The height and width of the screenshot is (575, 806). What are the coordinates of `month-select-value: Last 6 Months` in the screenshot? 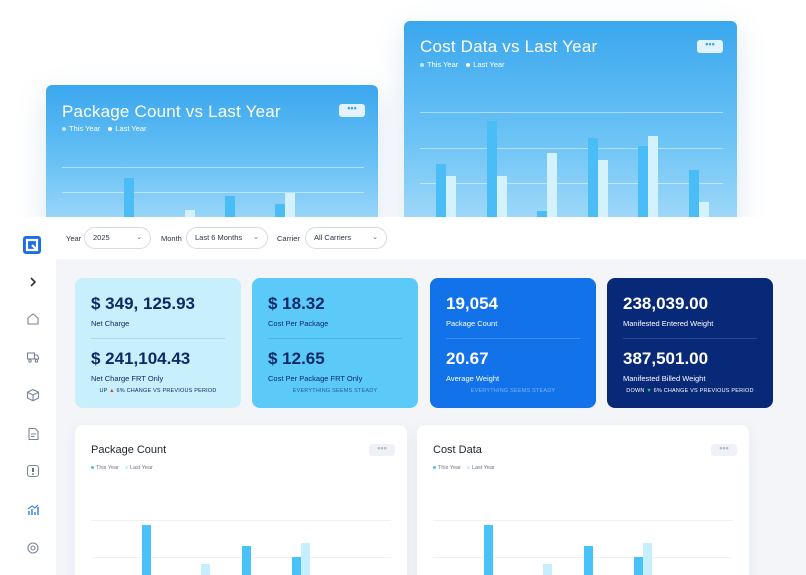 It's located at (219, 237).